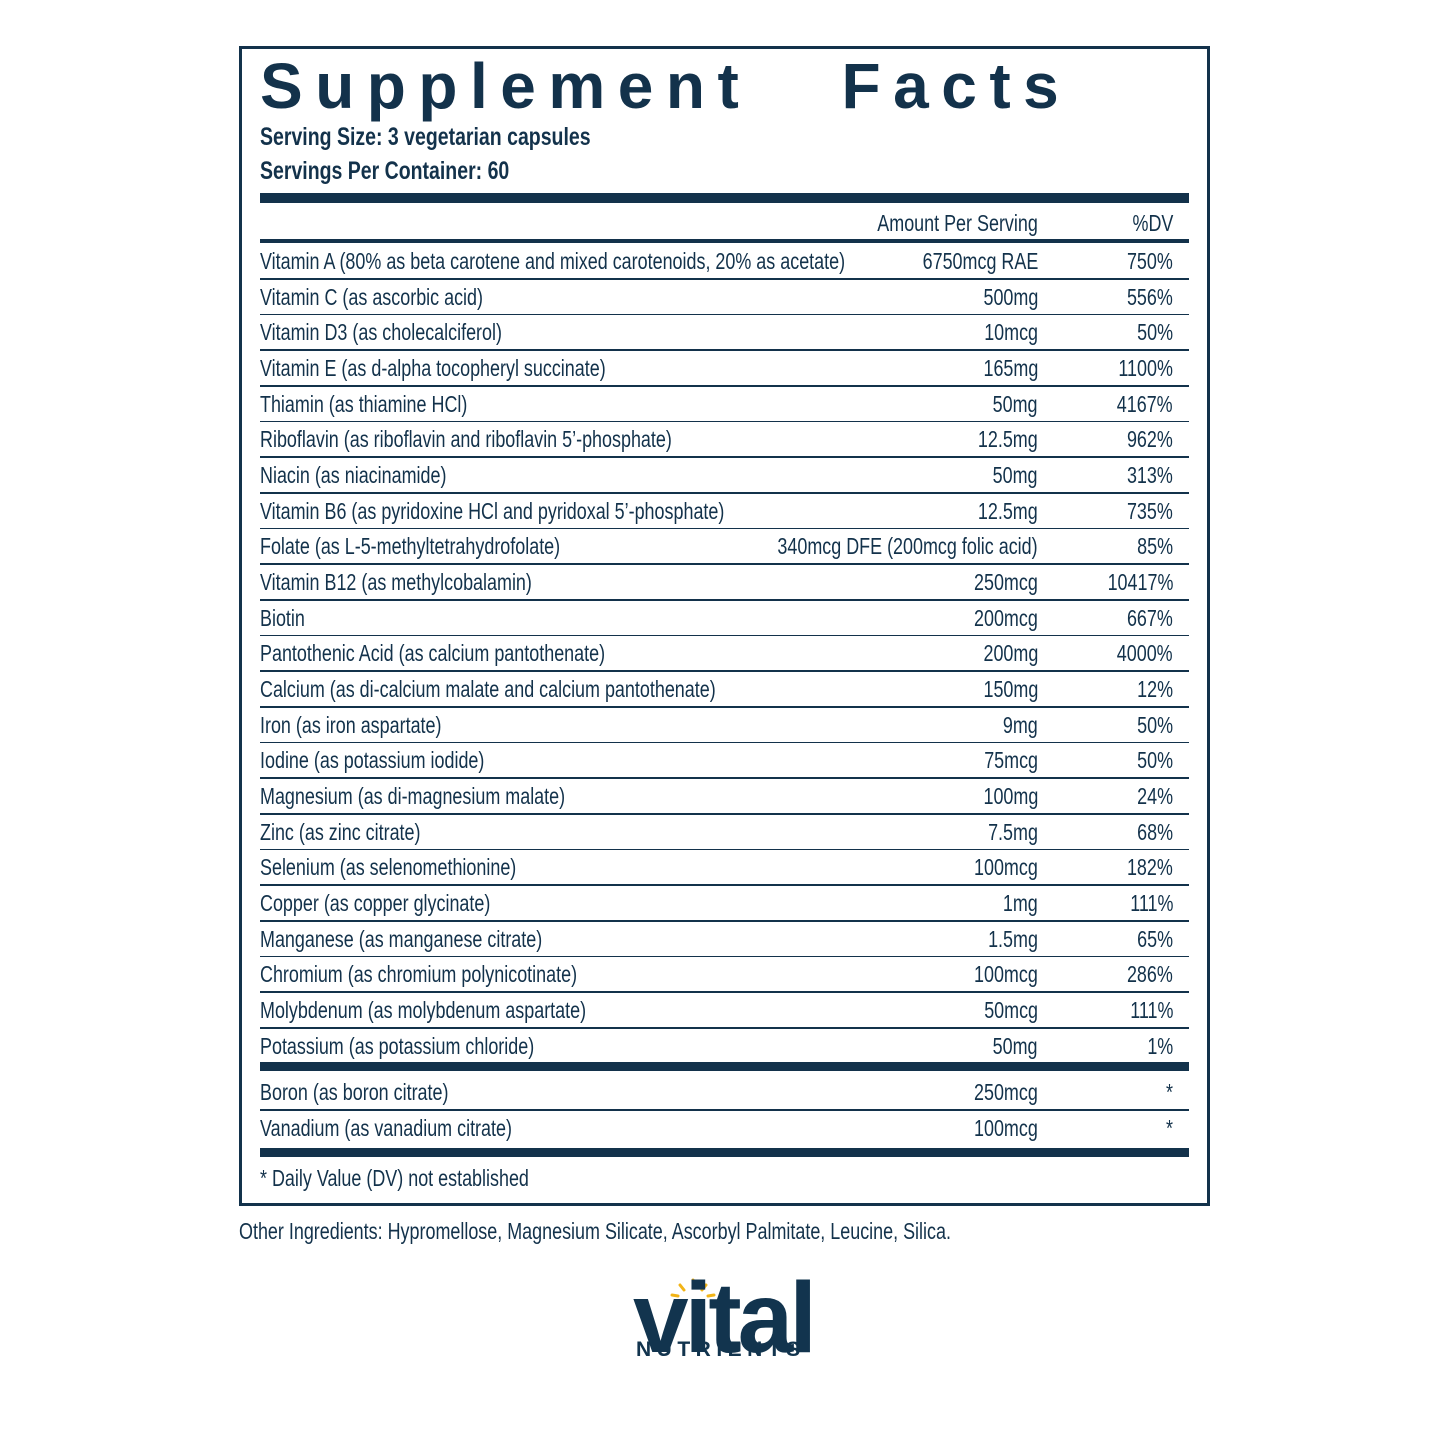 This screenshot has height=1445, width=1445. I want to click on nutrient-name: Selenium (as selenomethionine), so click(388, 867).